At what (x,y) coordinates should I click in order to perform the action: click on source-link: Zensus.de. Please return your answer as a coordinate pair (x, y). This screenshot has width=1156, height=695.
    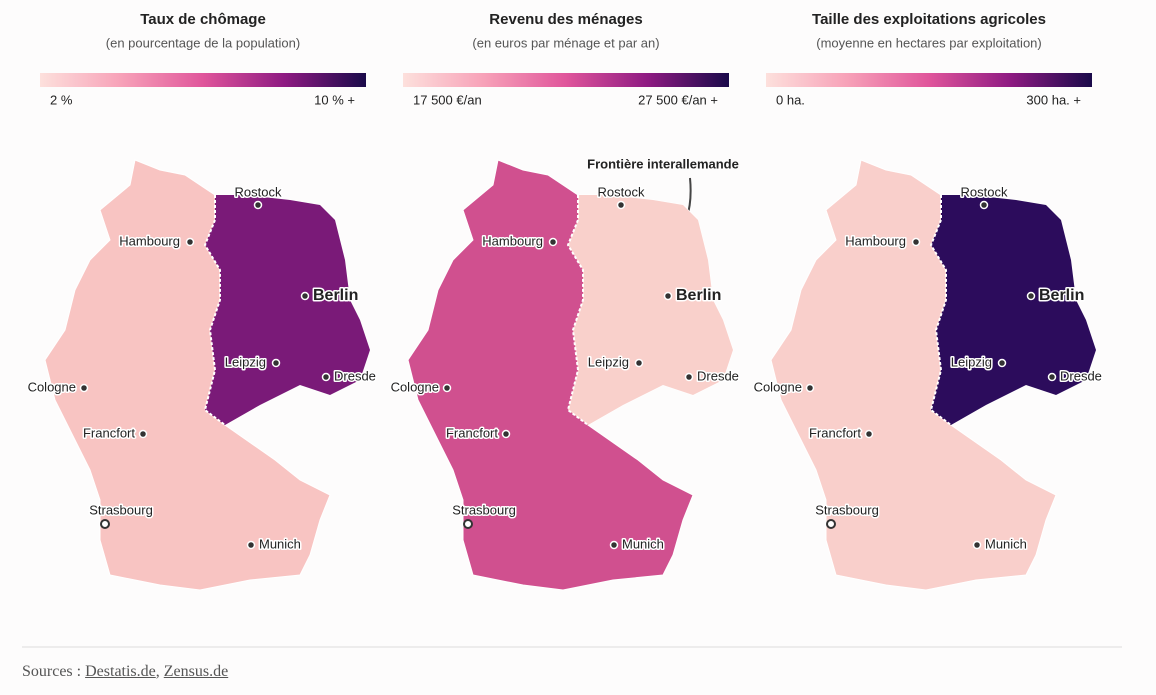
    Looking at the image, I should click on (196, 671).